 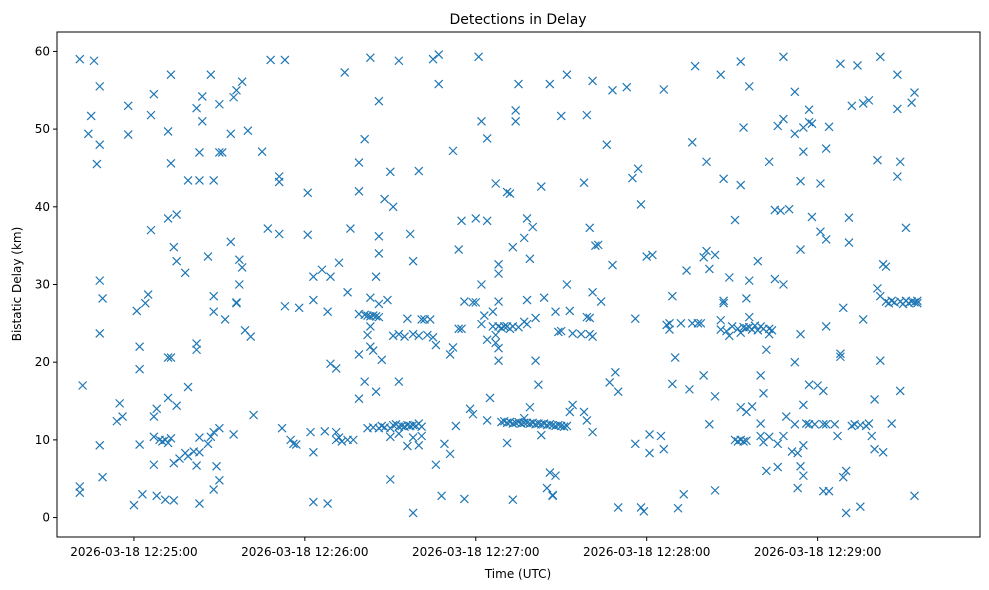 What do you see at coordinates (42, 51) in the screenshot?
I see `y-tick-label: 60` at bounding box center [42, 51].